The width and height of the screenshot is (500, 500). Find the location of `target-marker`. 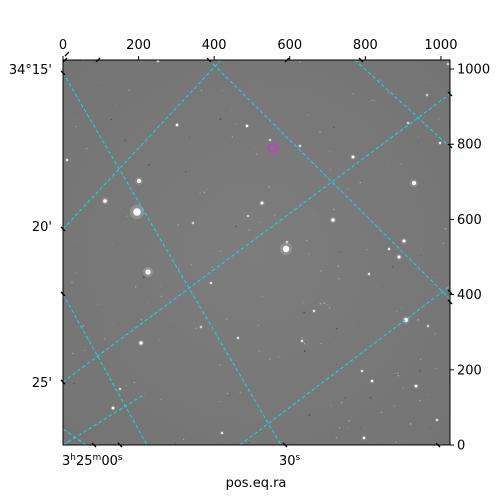

target-marker is located at coordinates (272, 147).